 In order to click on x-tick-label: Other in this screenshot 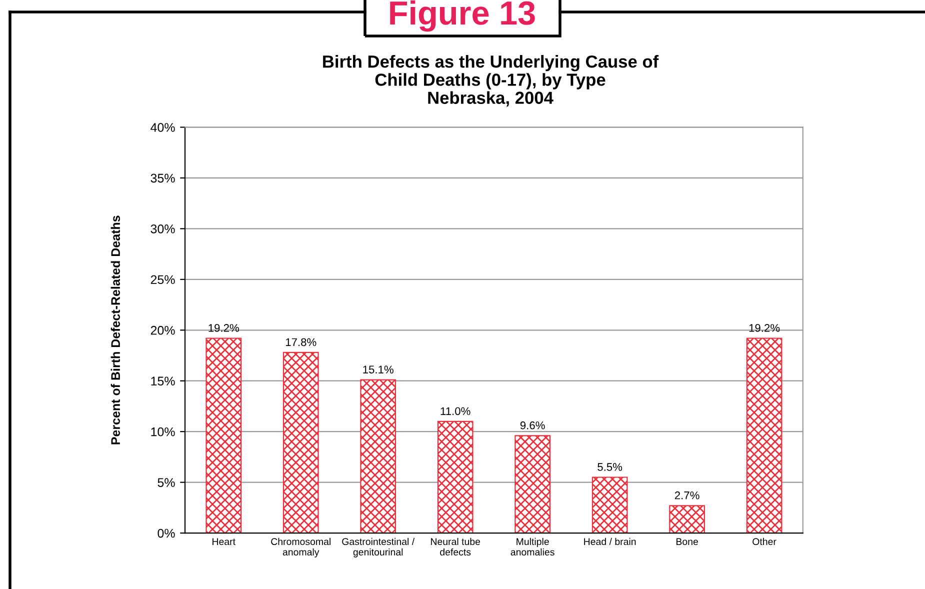, I will do `click(764, 542)`.